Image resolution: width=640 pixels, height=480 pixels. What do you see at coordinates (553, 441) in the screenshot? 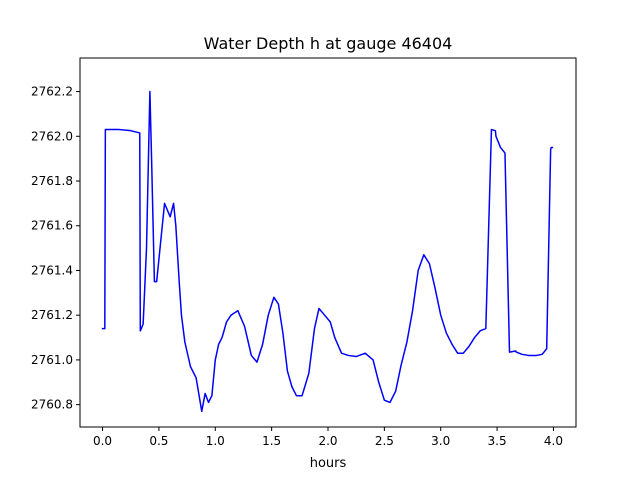
I see `x-tick-label: 4.0` at bounding box center [553, 441].